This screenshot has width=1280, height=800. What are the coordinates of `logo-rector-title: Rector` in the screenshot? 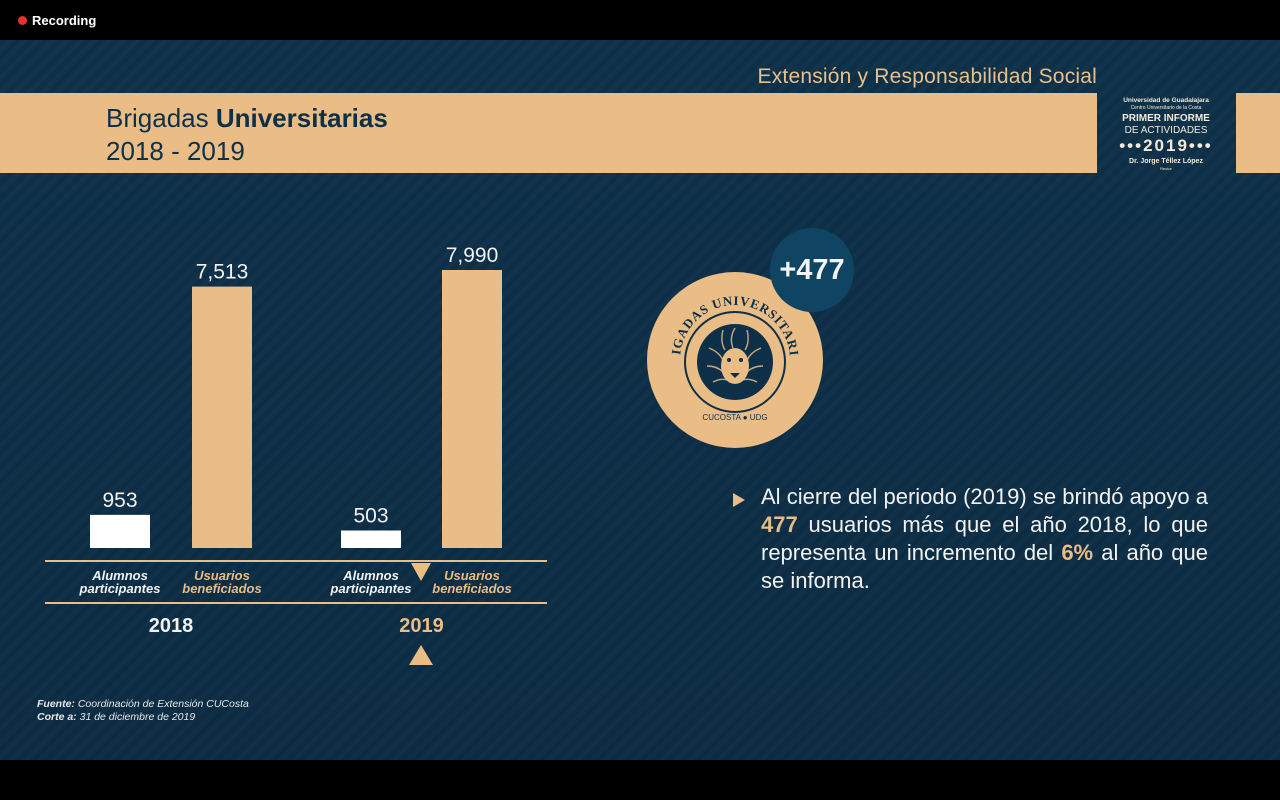 It's located at (1166, 168).